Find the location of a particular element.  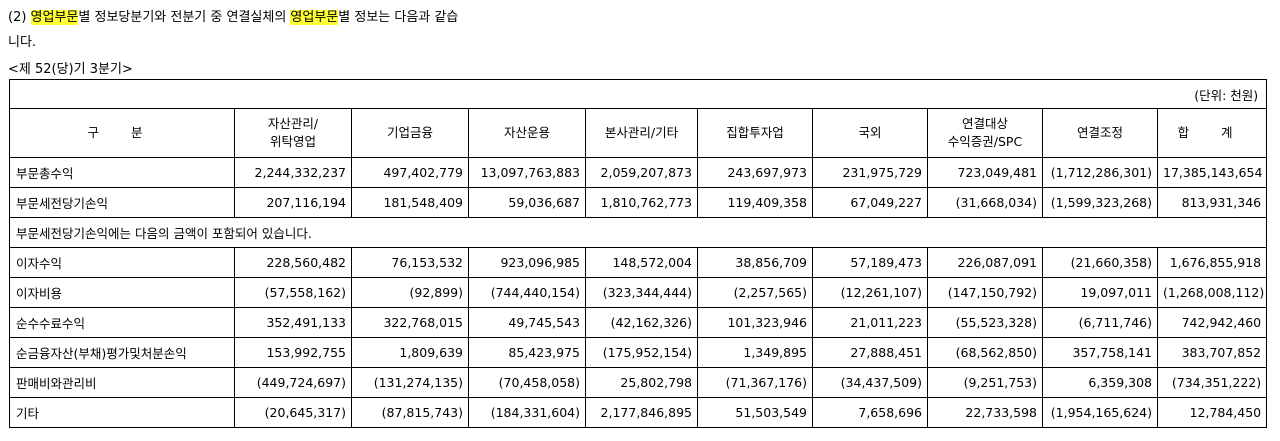

row-label: 판매비와관리비 is located at coordinates (122, 382).